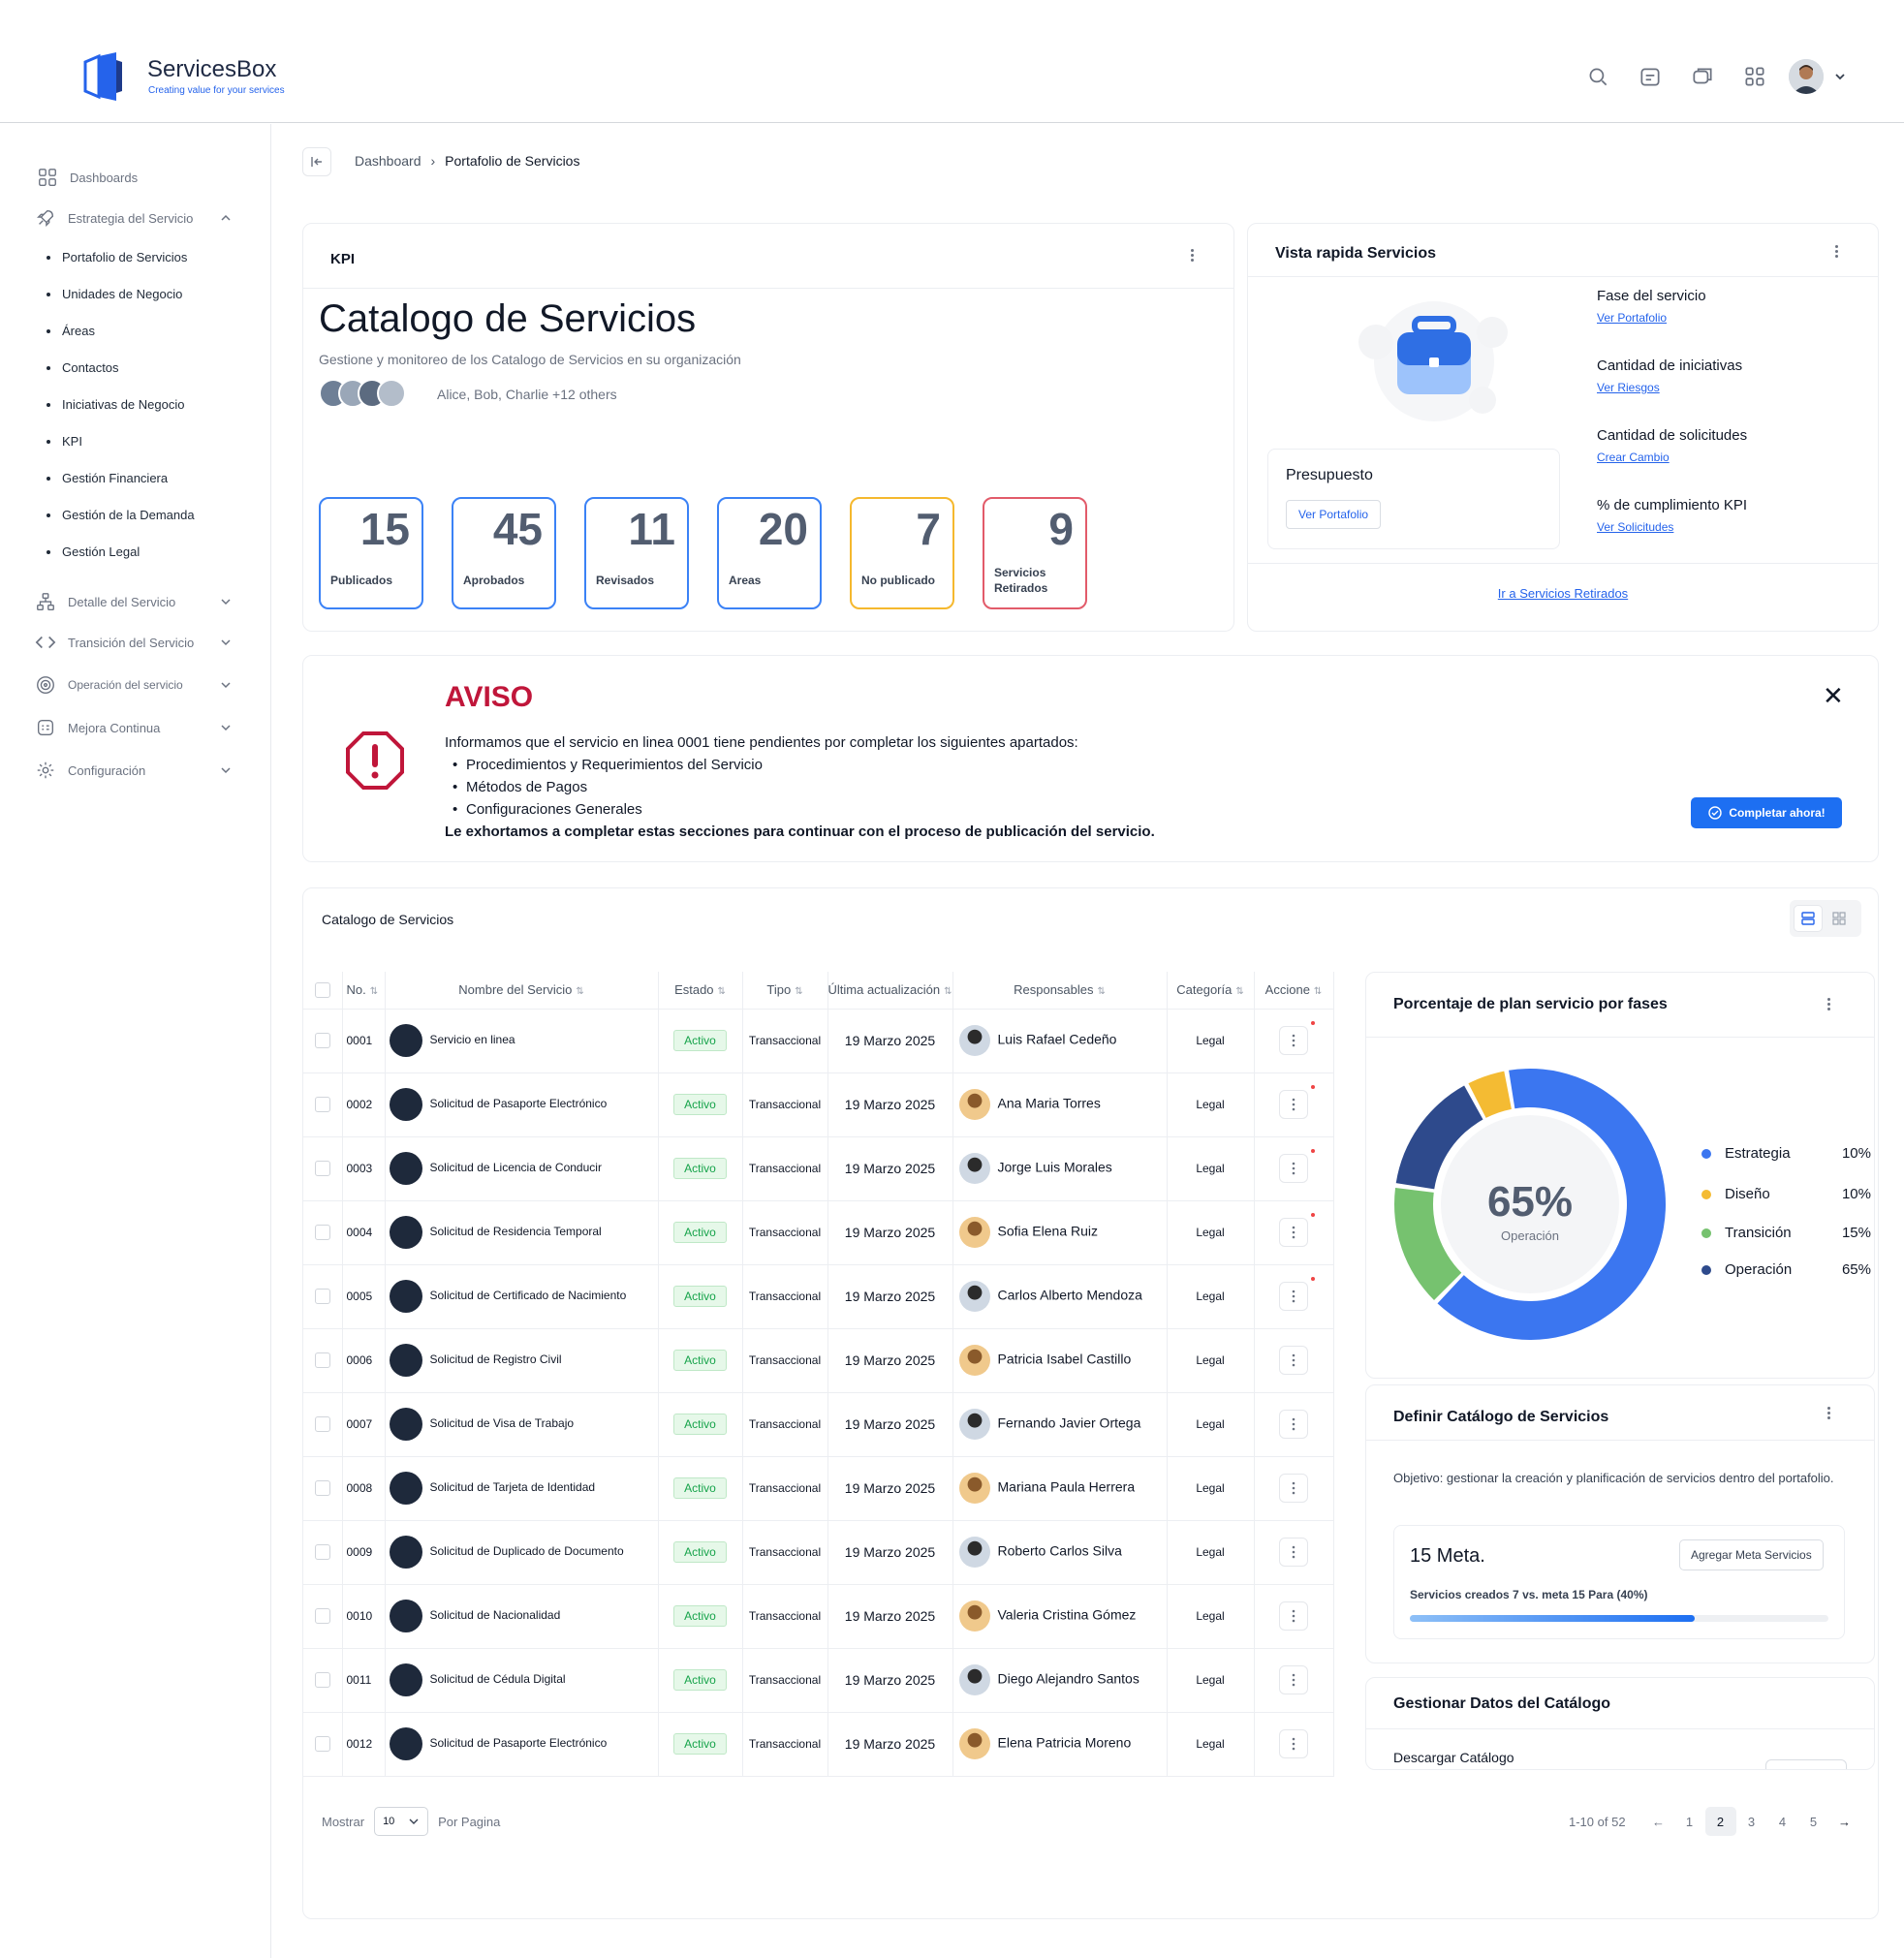  Describe the element at coordinates (1629, 388) in the screenshot. I see `ver-riesgos-link: Ver Riesgos` at that location.